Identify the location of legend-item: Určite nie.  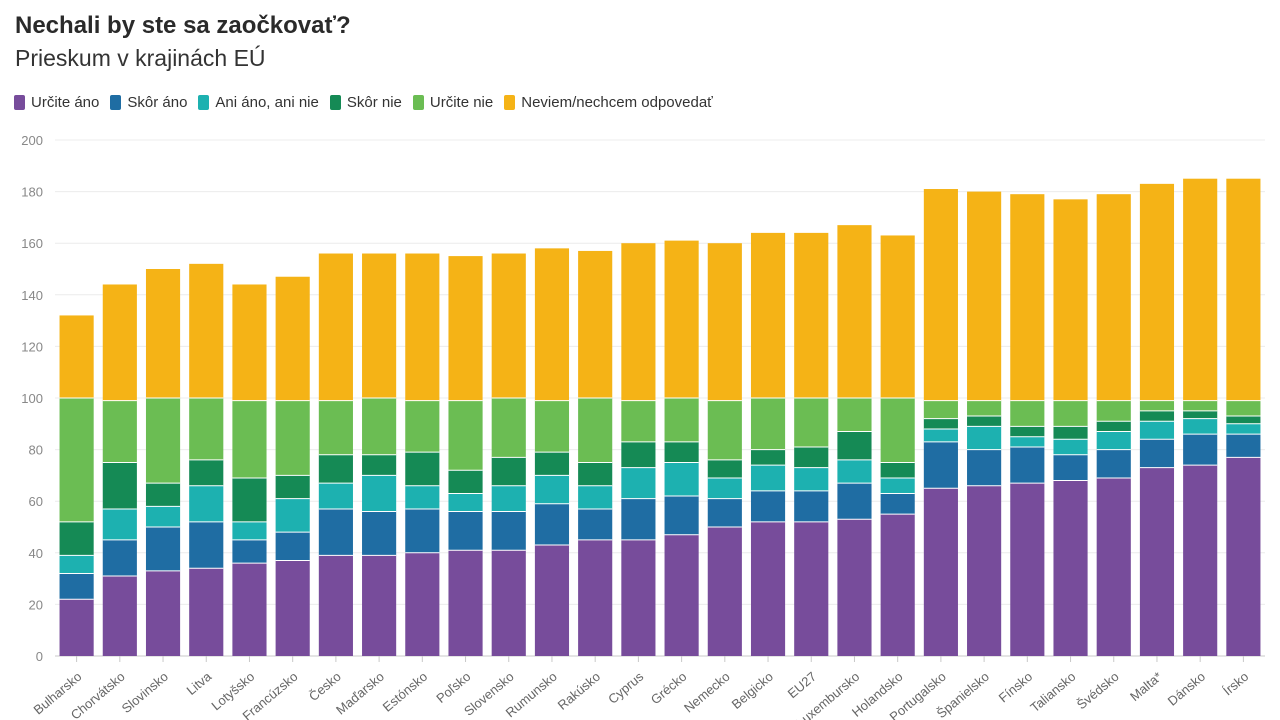
(452, 102).